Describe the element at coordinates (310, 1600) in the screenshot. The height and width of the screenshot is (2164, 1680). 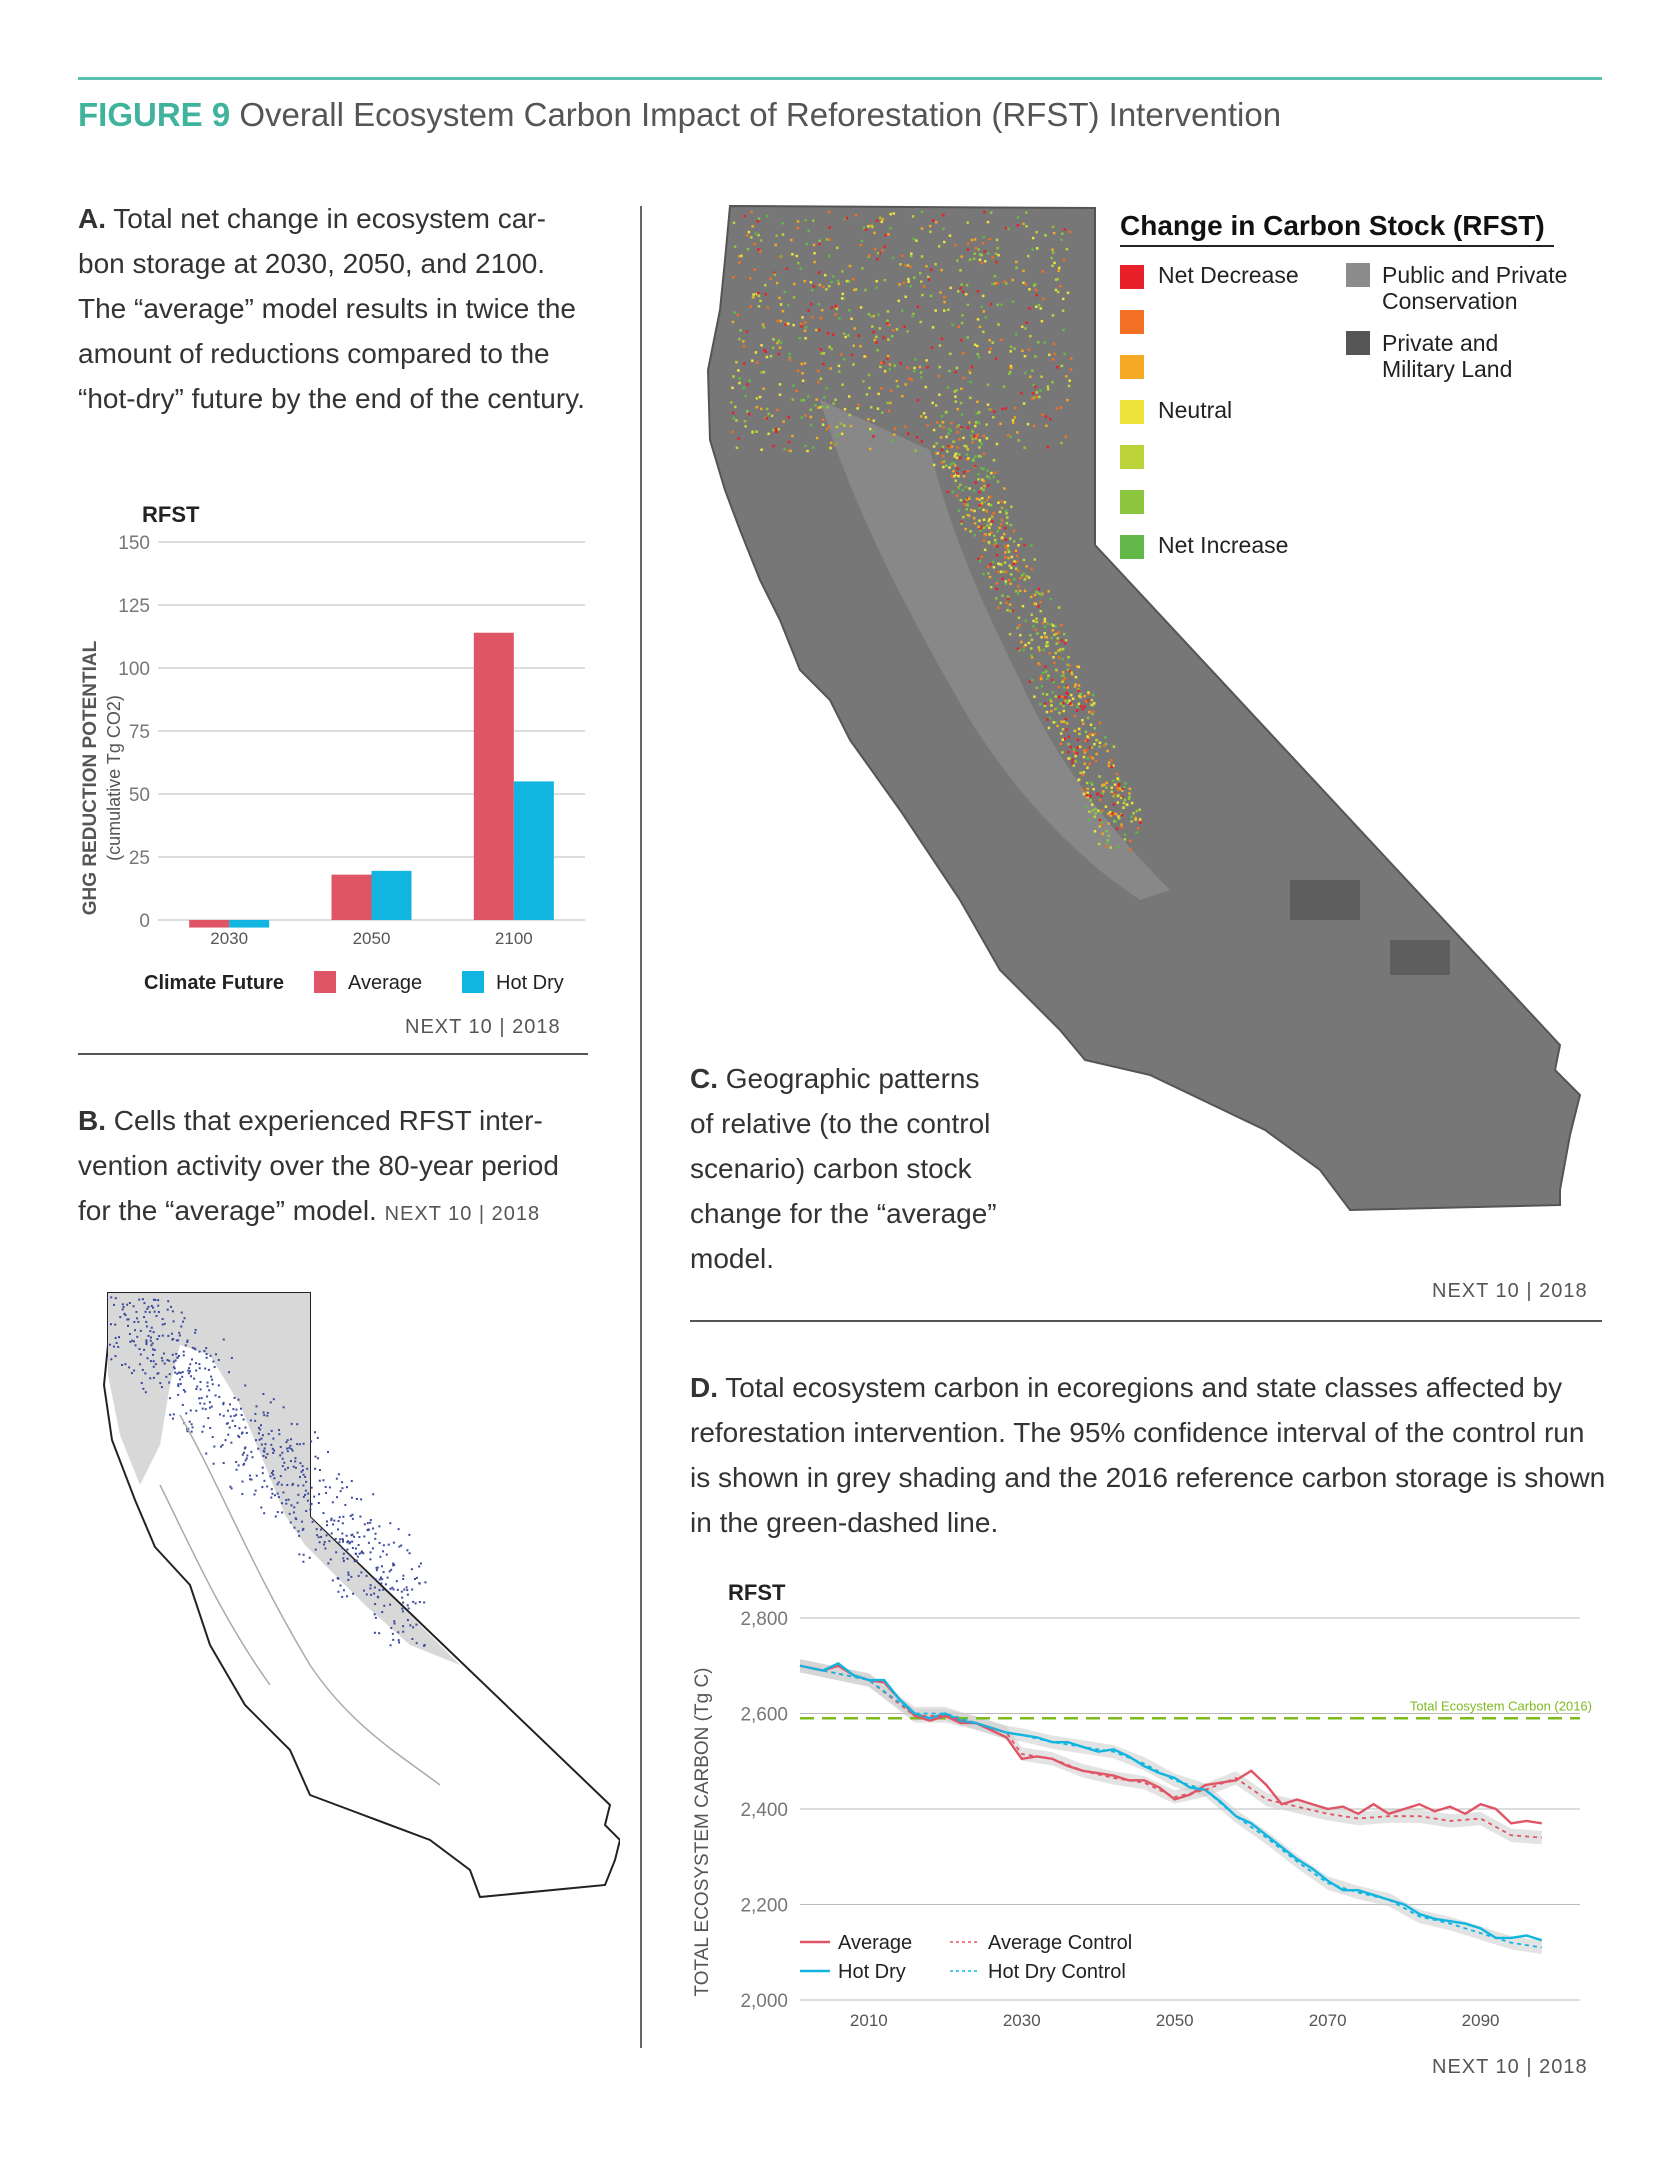
I see `panel-b-ecoregion-line` at that location.